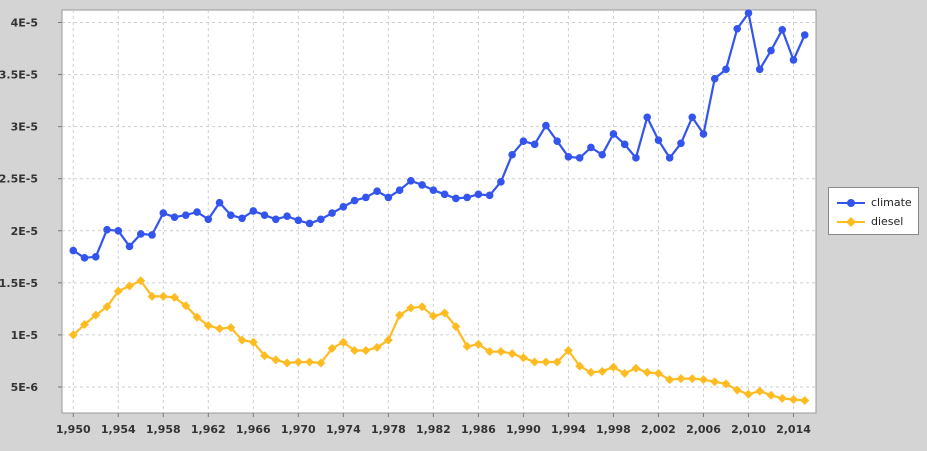  I want to click on y-tick-label: 4E-5, so click(24, 22).